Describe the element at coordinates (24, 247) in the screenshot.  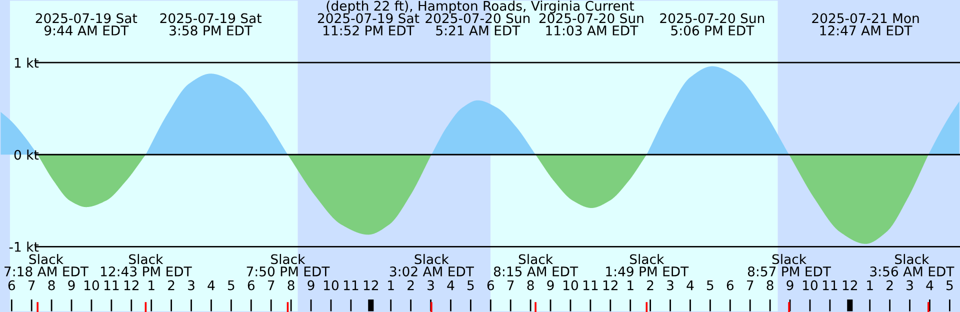
I see `y-tick-label: -1 kt` at that location.